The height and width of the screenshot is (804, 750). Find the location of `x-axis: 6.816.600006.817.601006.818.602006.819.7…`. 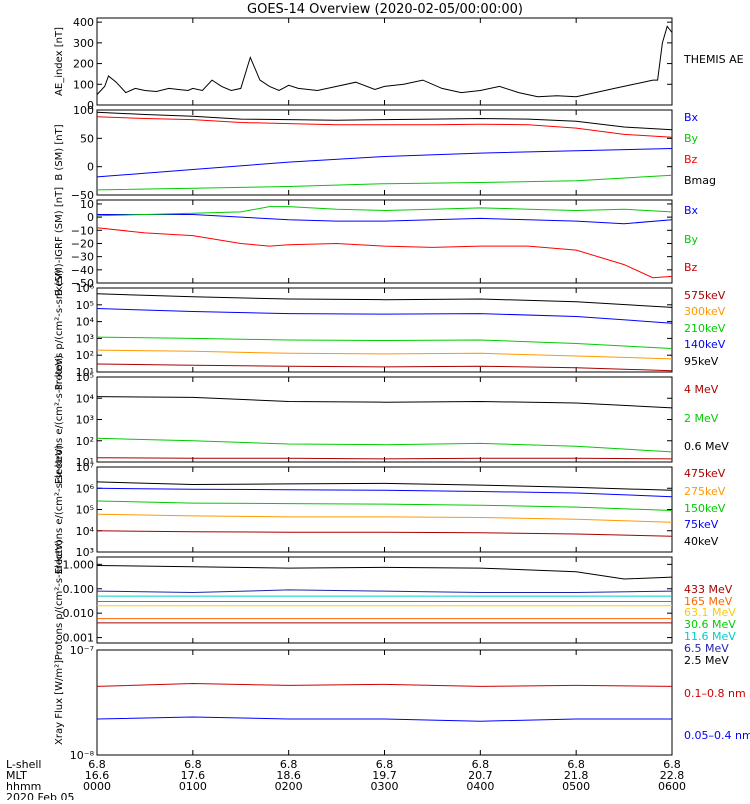

x-axis: 6.816.600006.817.601006.818.602006.819.7… is located at coordinates (346, 781).